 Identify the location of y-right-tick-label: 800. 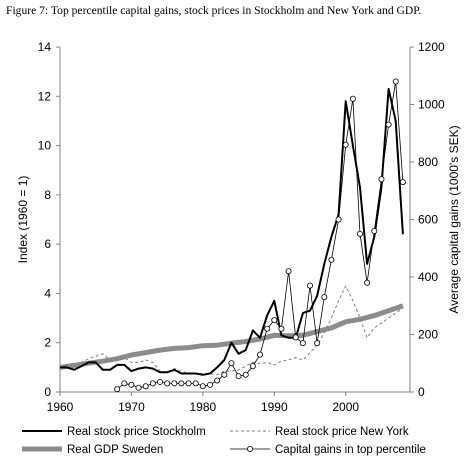
(428, 162).